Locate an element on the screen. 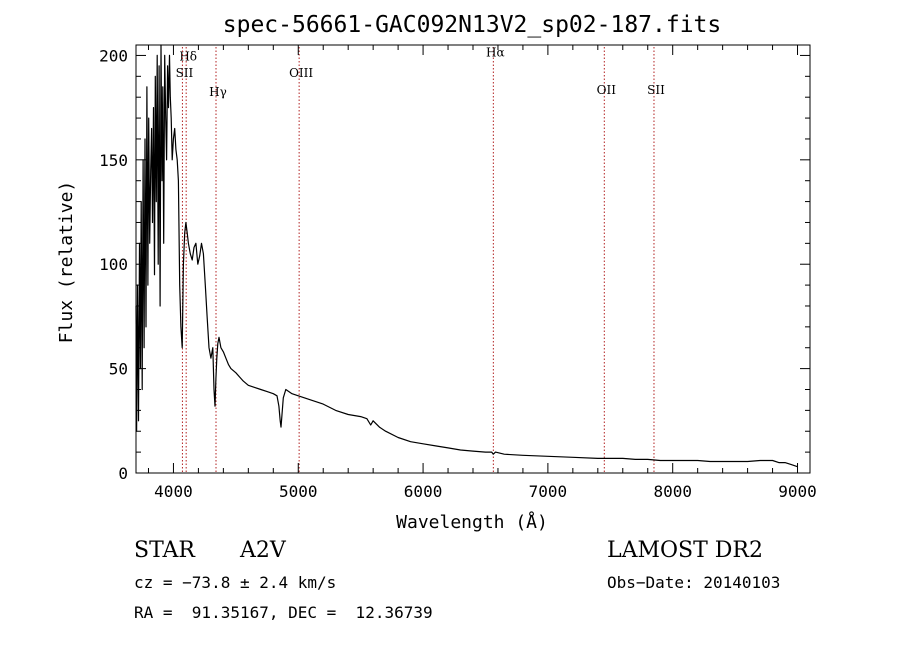  x-tick-label: 5000 is located at coordinates (298, 491).